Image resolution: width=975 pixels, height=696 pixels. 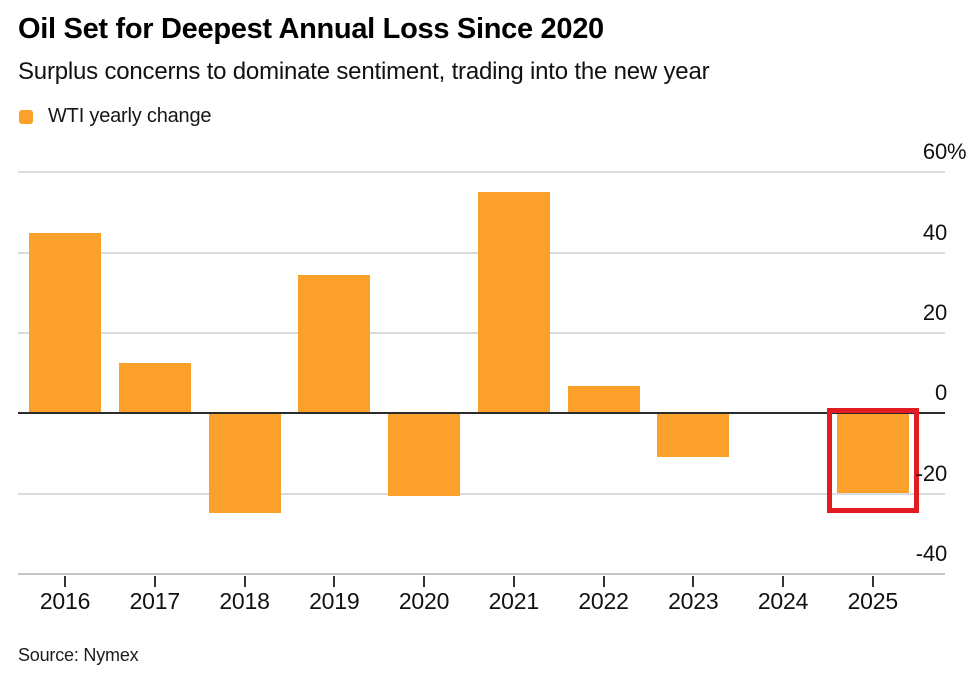 What do you see at coordinates (944, 152) in the screenshot?
I see `y-label-60: 60%` at bounding box center [944, 152].